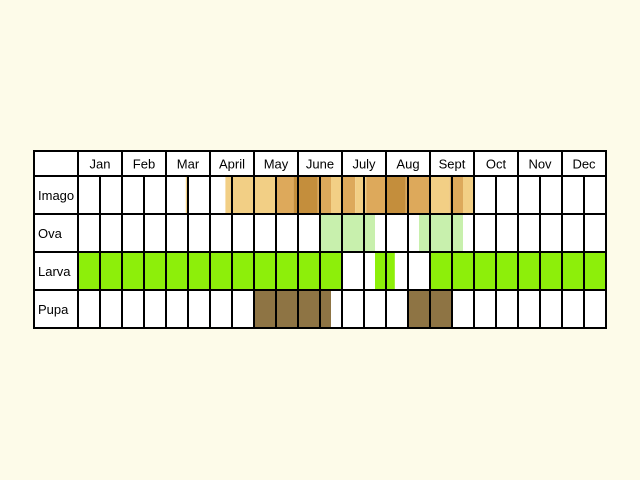 This screenshot has height=480, width=640. Describe the element at coordinates (56, 195) in the screenshot. I see `row-label-imago: Imago` at that location.